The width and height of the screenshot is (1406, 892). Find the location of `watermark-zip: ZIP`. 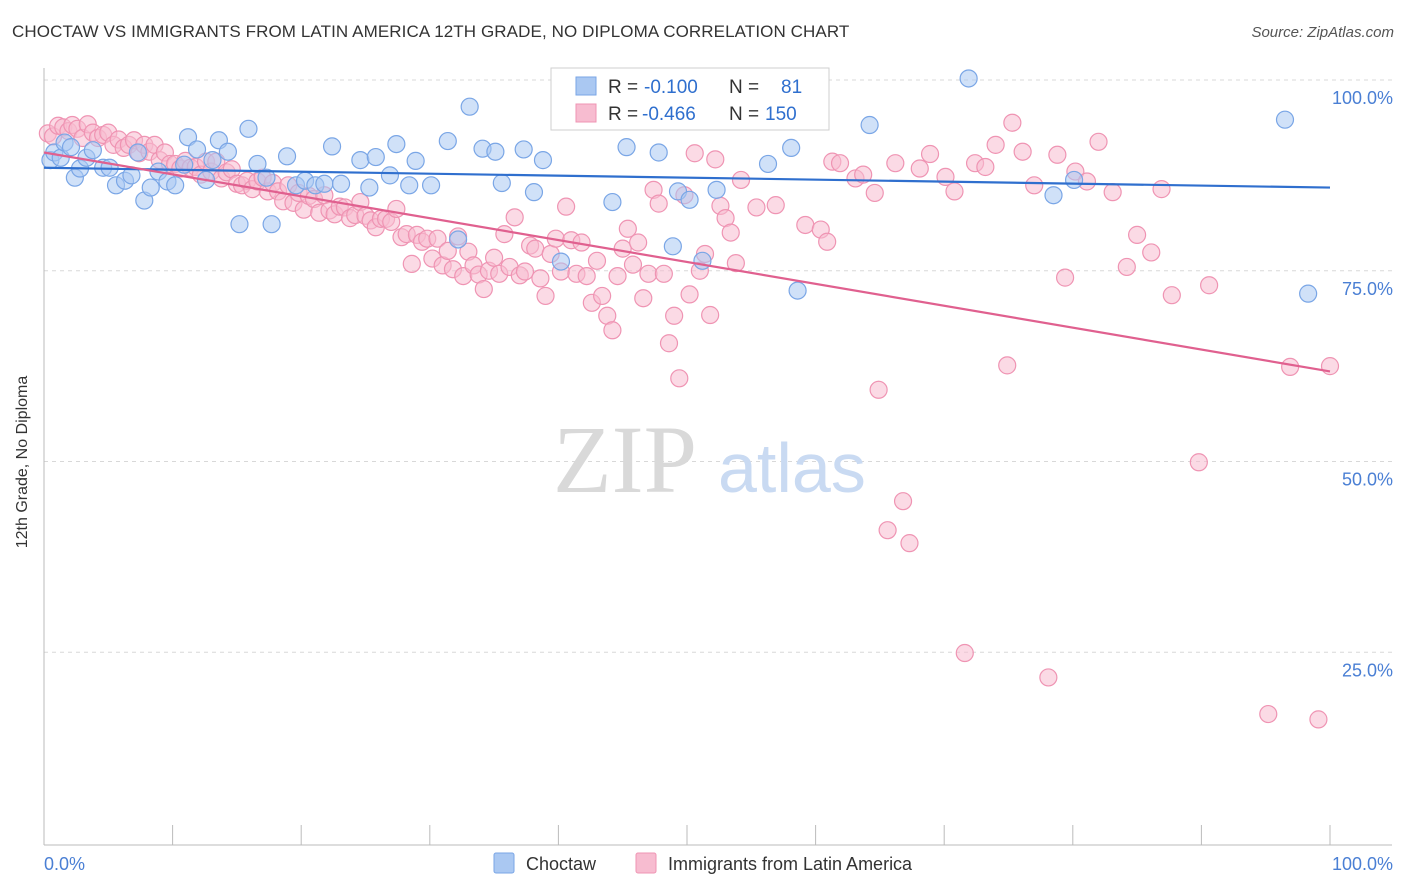

watermark-zip: ZIP is located at coordinates (625, 459).